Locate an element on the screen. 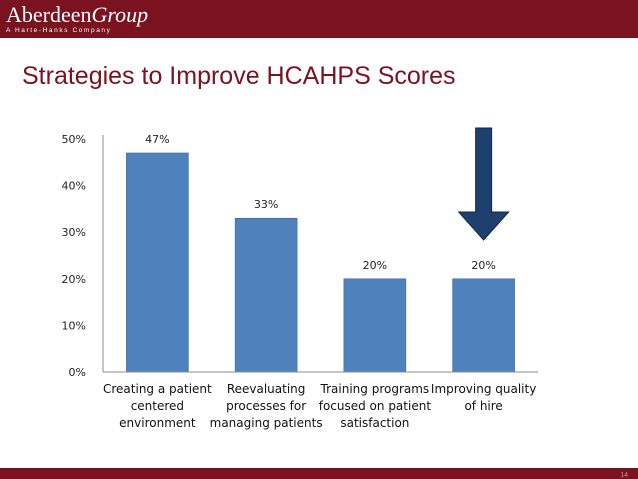 This screenshot has width=638, height=479. category-label: Creating a patient centered environment is located at coordinates (157, 406).